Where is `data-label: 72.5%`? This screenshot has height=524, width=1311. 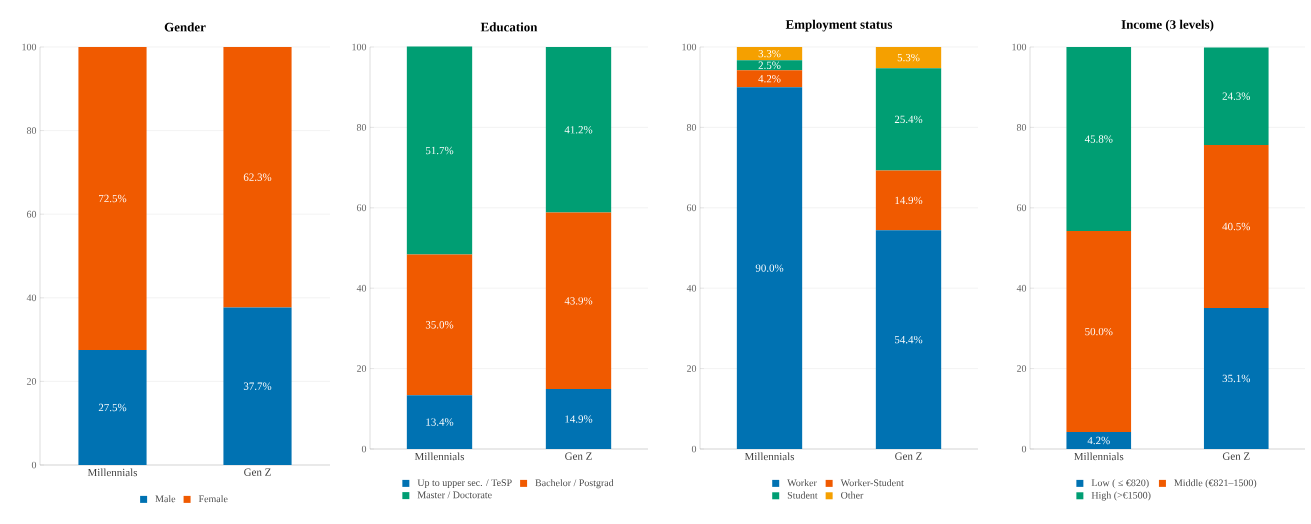
data-label: 72.5% is located at coordinates (113, 198).